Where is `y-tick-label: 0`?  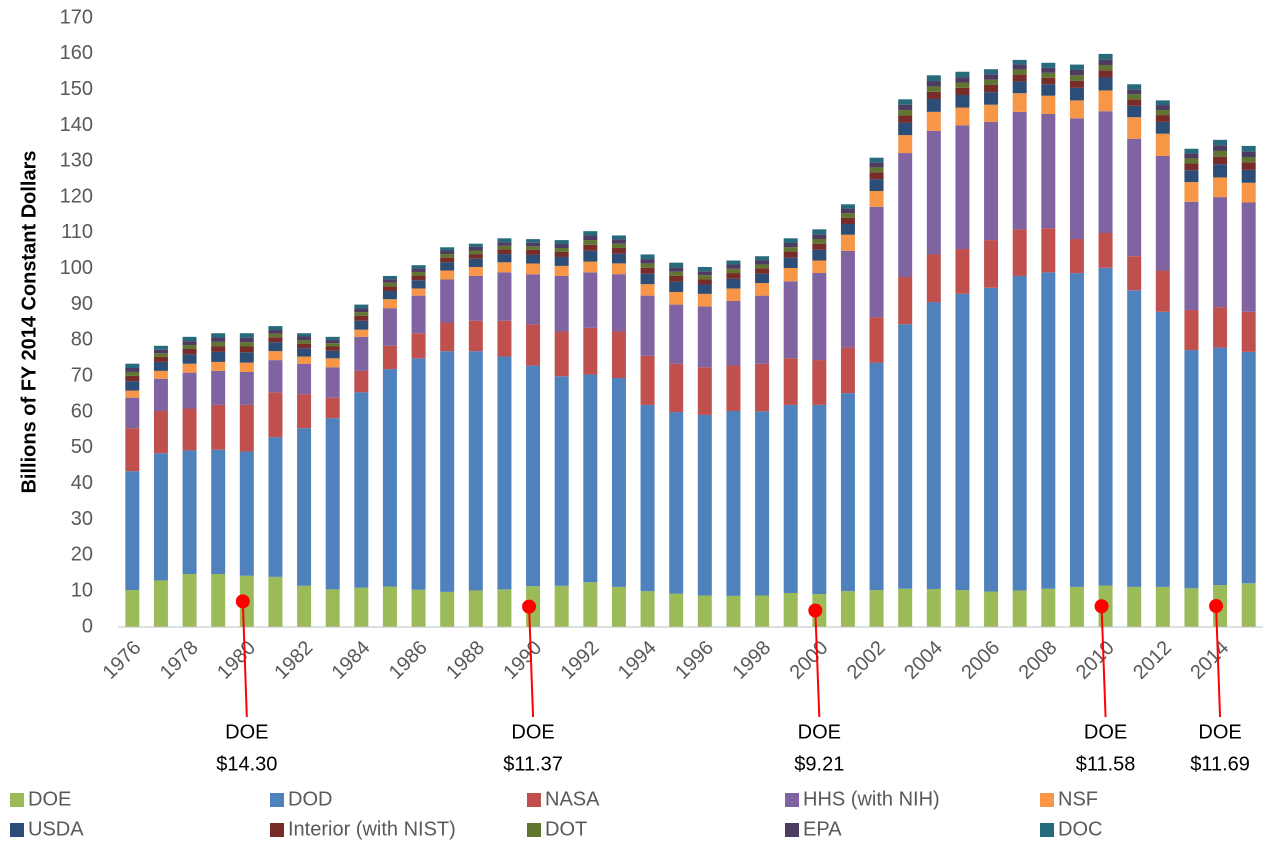 y-tick-label: 0 is located at coordinates (87, 626).